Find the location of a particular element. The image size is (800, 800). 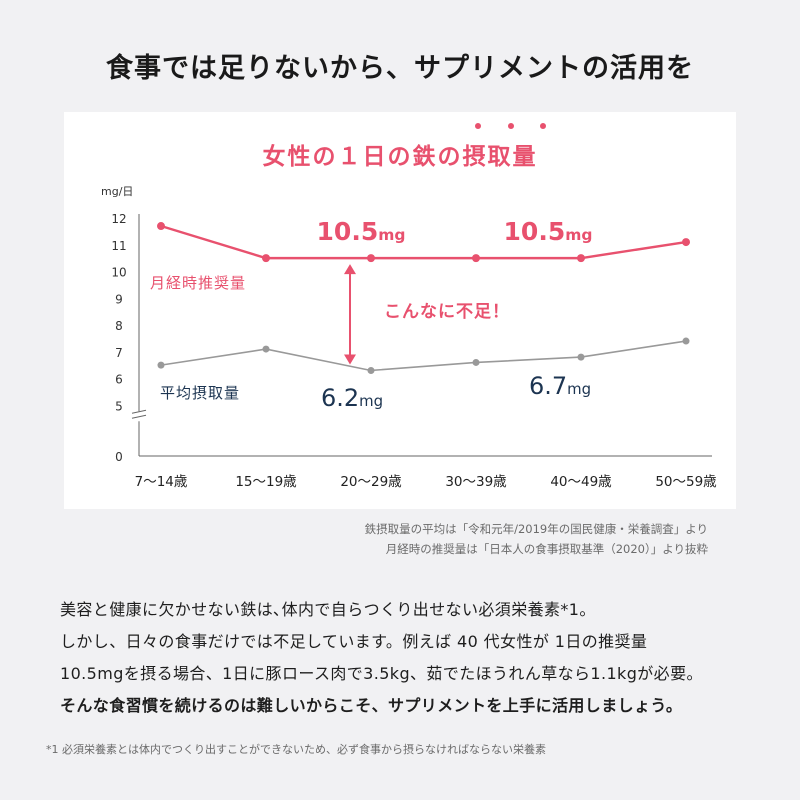

body-line: しかし、日々の食事だけでは不足しています。例えば 40 代女性が 1日の推奨量 is located at coordinates (354, 641).